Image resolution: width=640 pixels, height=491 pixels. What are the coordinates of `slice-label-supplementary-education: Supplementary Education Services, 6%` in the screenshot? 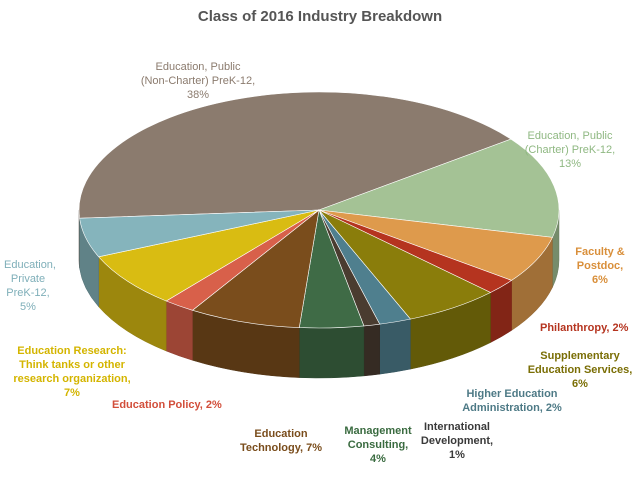 It's located at (580, 370).